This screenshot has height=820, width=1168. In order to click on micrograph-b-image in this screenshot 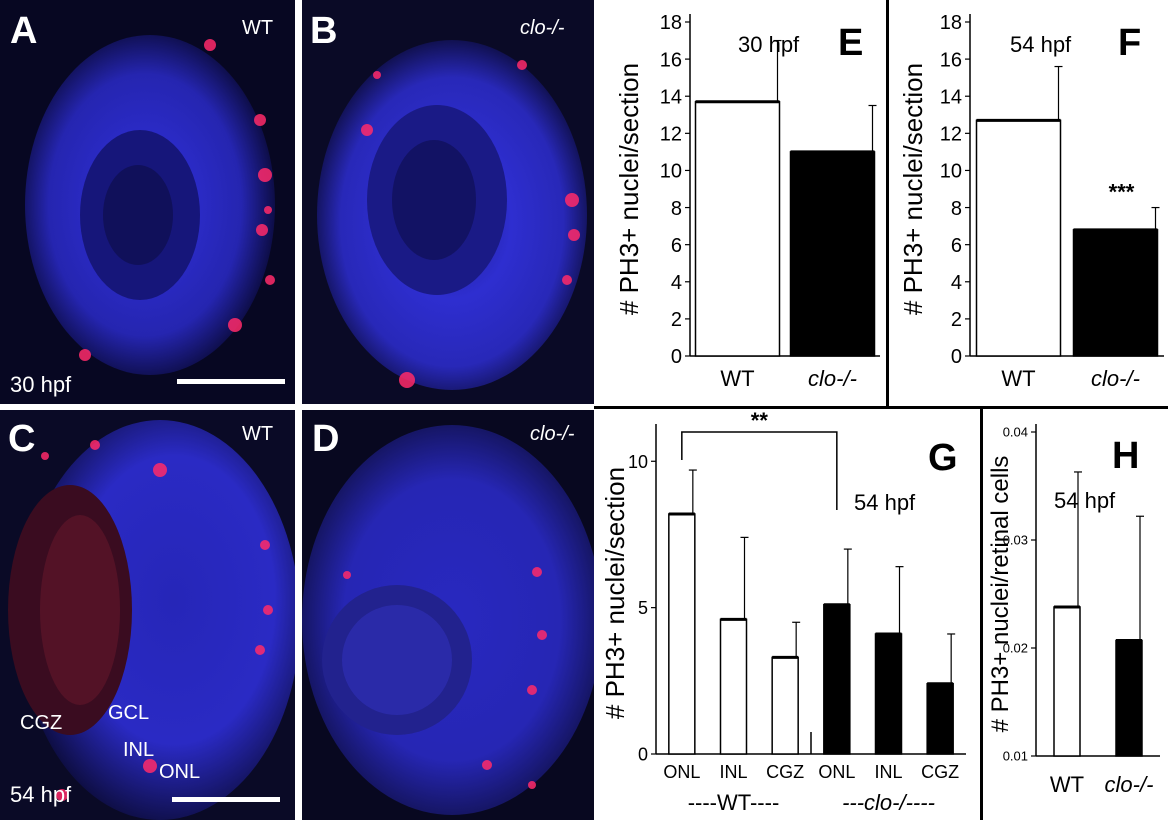, I will do `click(448, 202)`.